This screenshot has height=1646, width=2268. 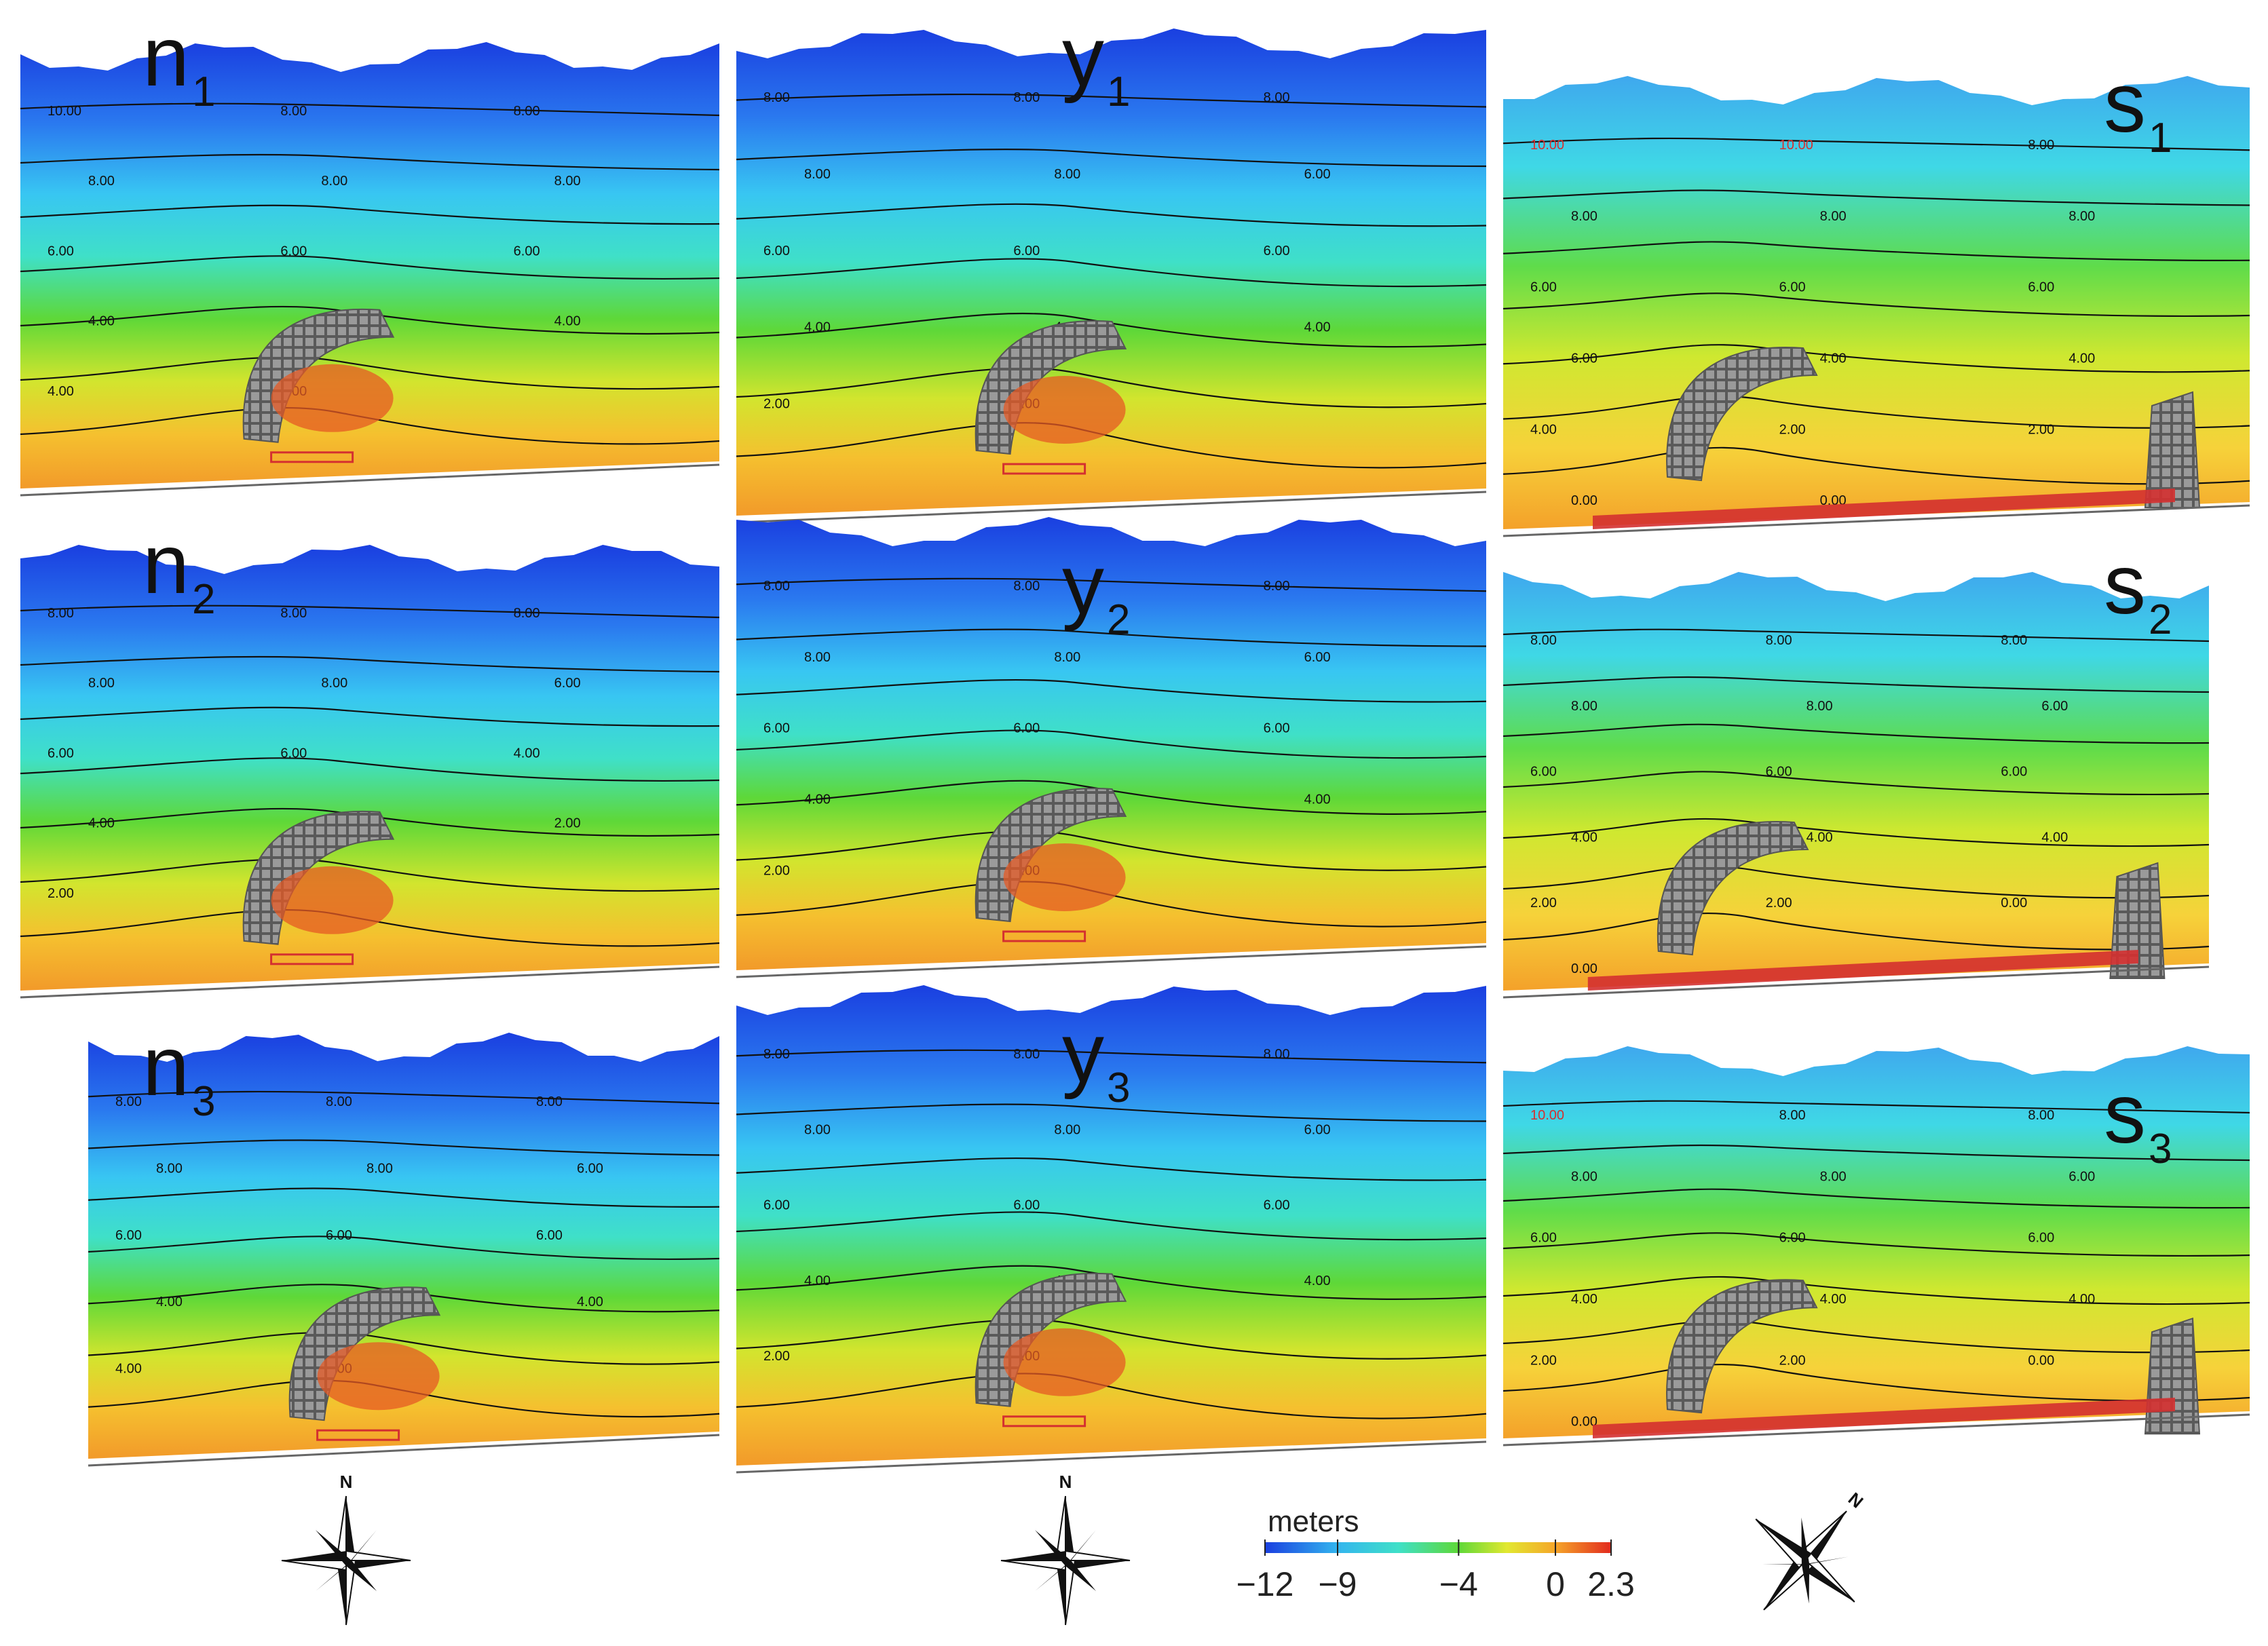 I want to click on panel-label-s2: s2, so click(x=2138, y=590).